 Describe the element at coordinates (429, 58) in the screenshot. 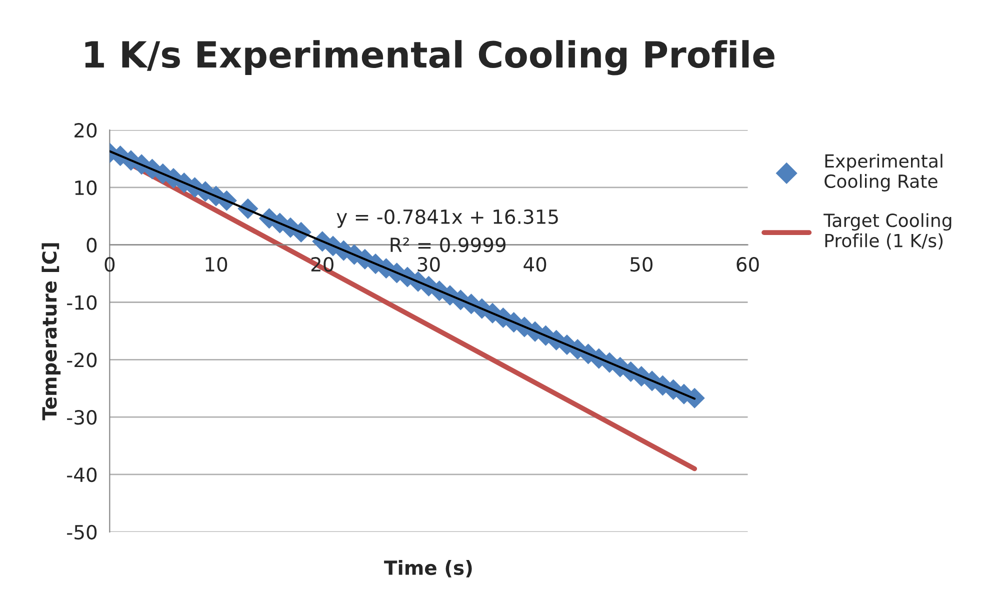

I see `chart-title: 1 K/s Experimental Cooling Profile` at that location.